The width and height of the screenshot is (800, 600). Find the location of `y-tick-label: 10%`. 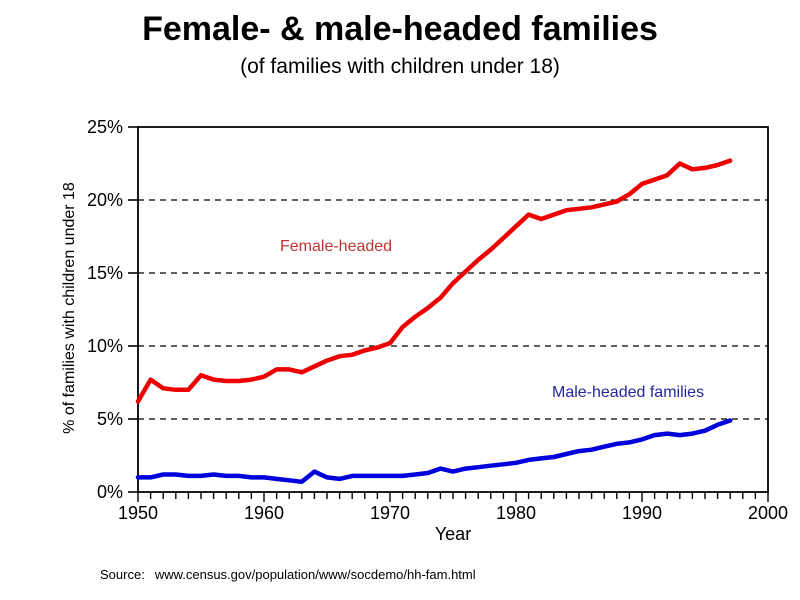

y-tick-label: 10% is located at coordinates (105, 346).